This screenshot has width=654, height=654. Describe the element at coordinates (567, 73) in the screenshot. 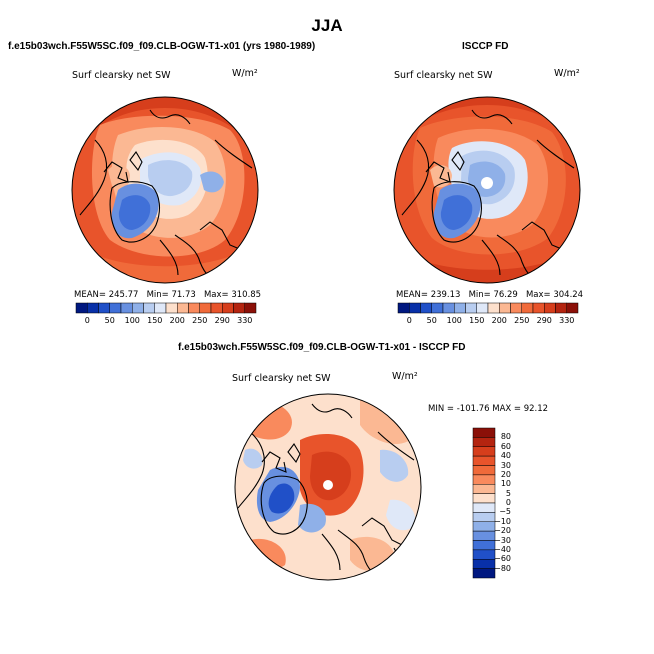

I see `obs-units-label: W/m²` at that location.